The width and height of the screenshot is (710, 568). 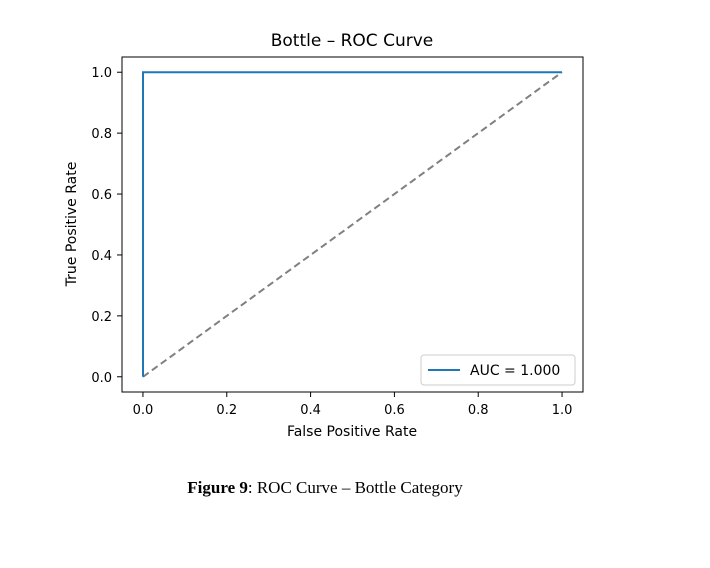 What do you see at coordinates (310, 410) in the screenshot?
I see `x-tick-label: 0.4` at bounding box center [310, 410].